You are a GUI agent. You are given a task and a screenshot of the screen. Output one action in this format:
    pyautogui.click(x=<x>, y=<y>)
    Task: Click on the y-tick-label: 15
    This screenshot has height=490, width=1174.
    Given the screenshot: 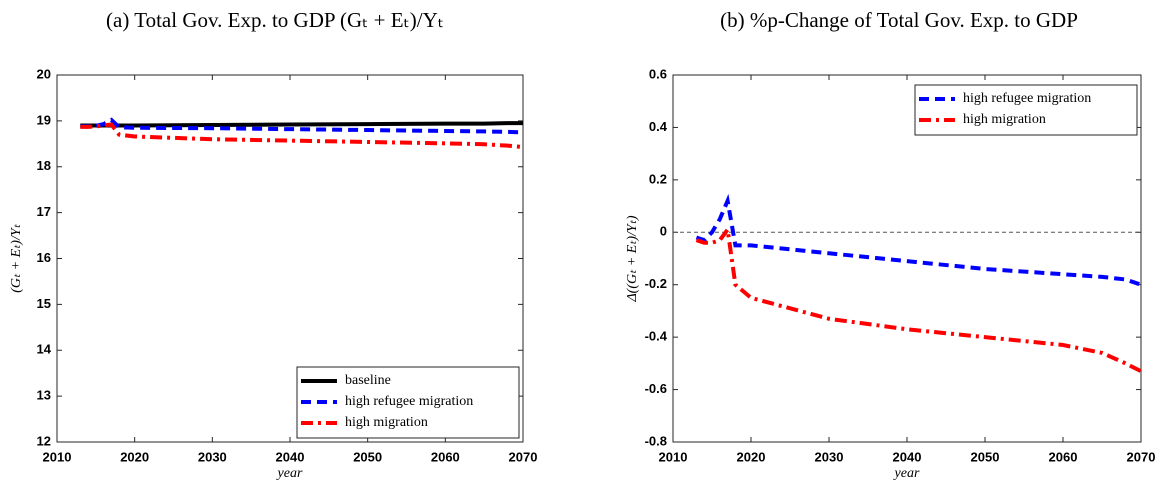 What is the action you would take?
    pyautogui.click(x=44, y=303)
    